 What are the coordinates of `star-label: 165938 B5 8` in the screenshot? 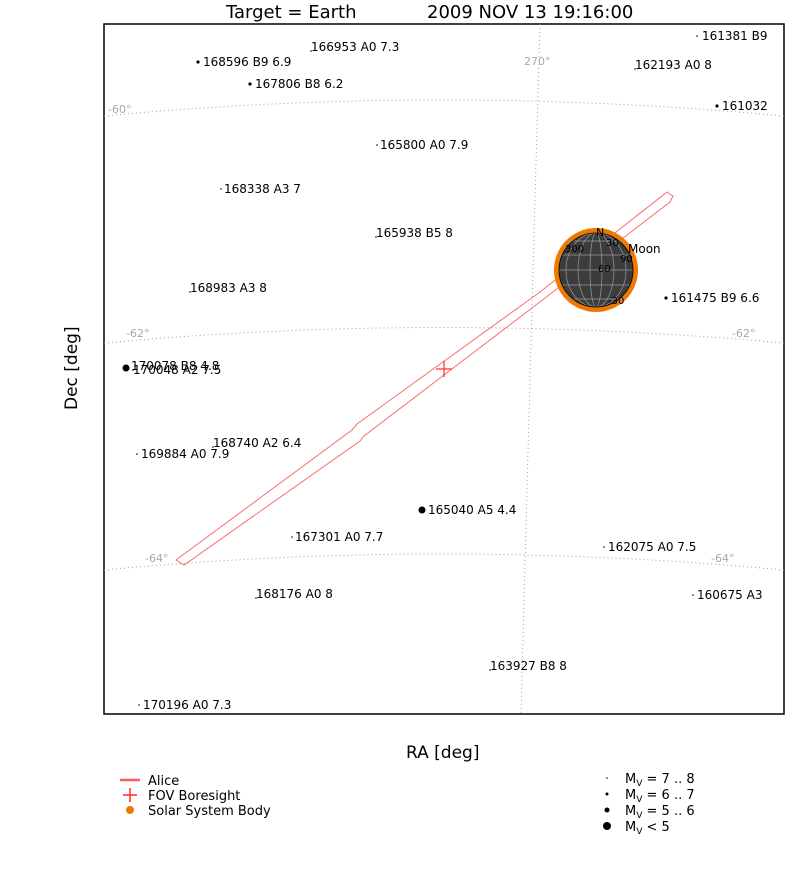 It's located at (414, 233).